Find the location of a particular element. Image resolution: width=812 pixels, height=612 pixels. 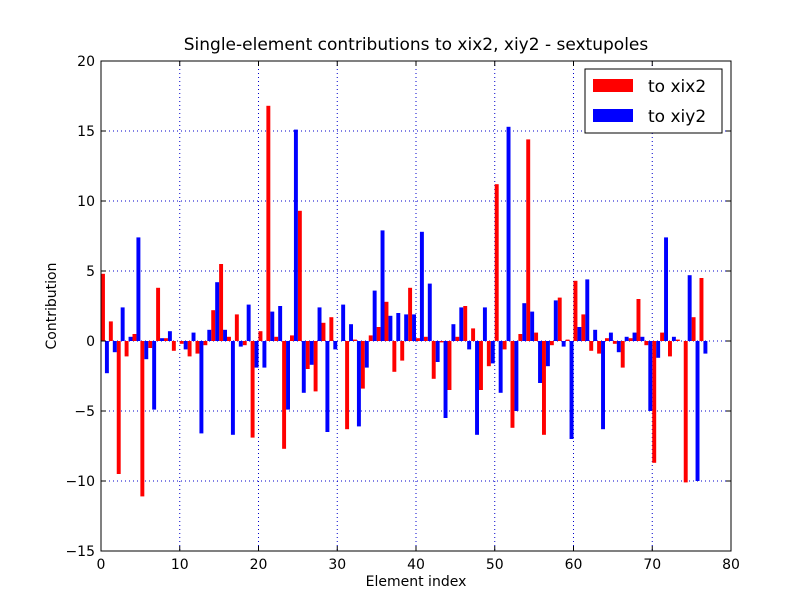

y-tick-label: 20 is located at coordinates (86, 62).